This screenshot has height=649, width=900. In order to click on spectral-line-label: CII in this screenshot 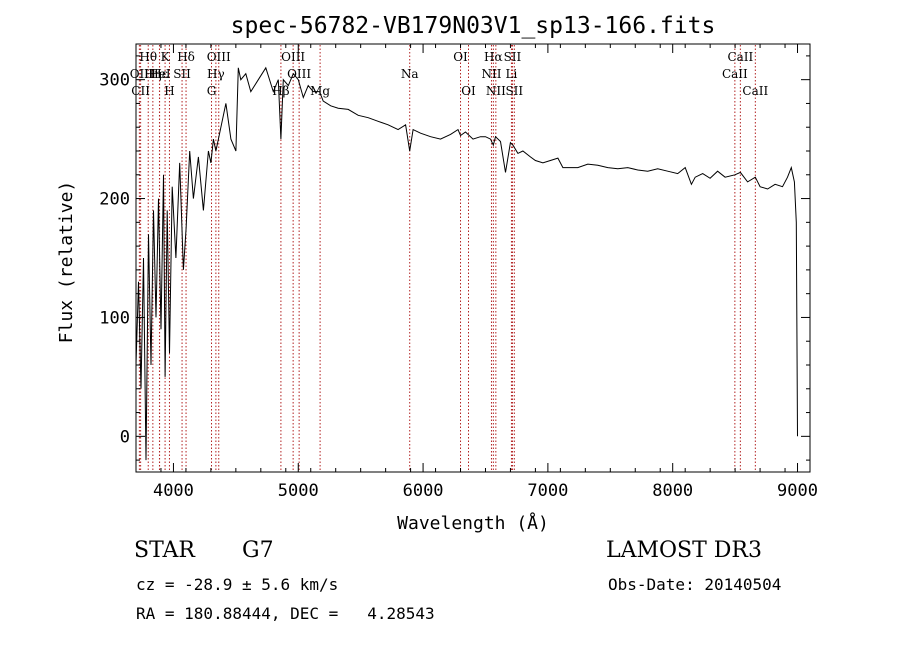, I will do `click(140, 91)`.